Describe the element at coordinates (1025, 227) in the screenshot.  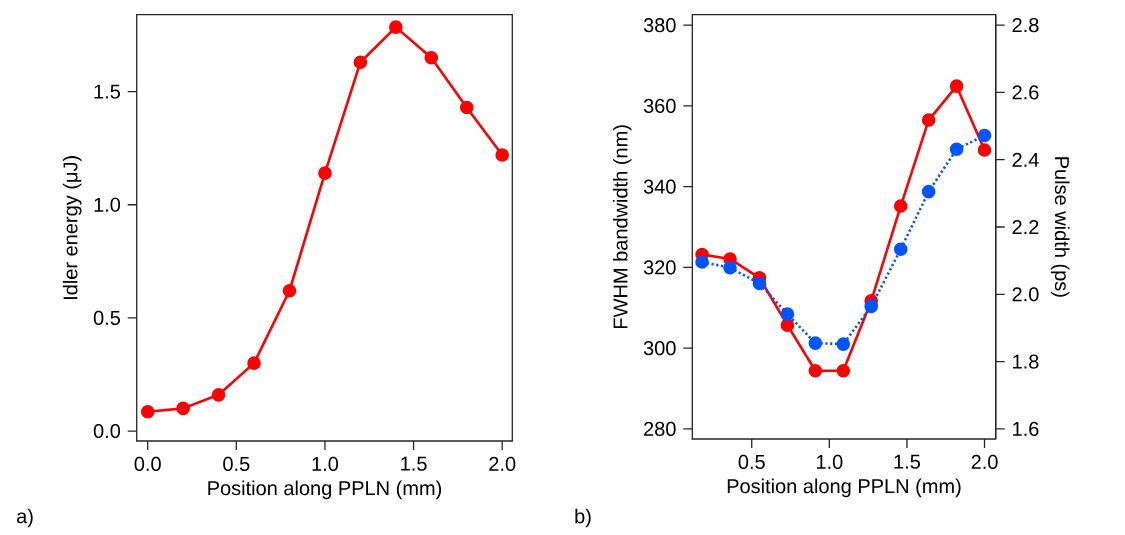
I see `y2-tick-label: 2.2` at that location.